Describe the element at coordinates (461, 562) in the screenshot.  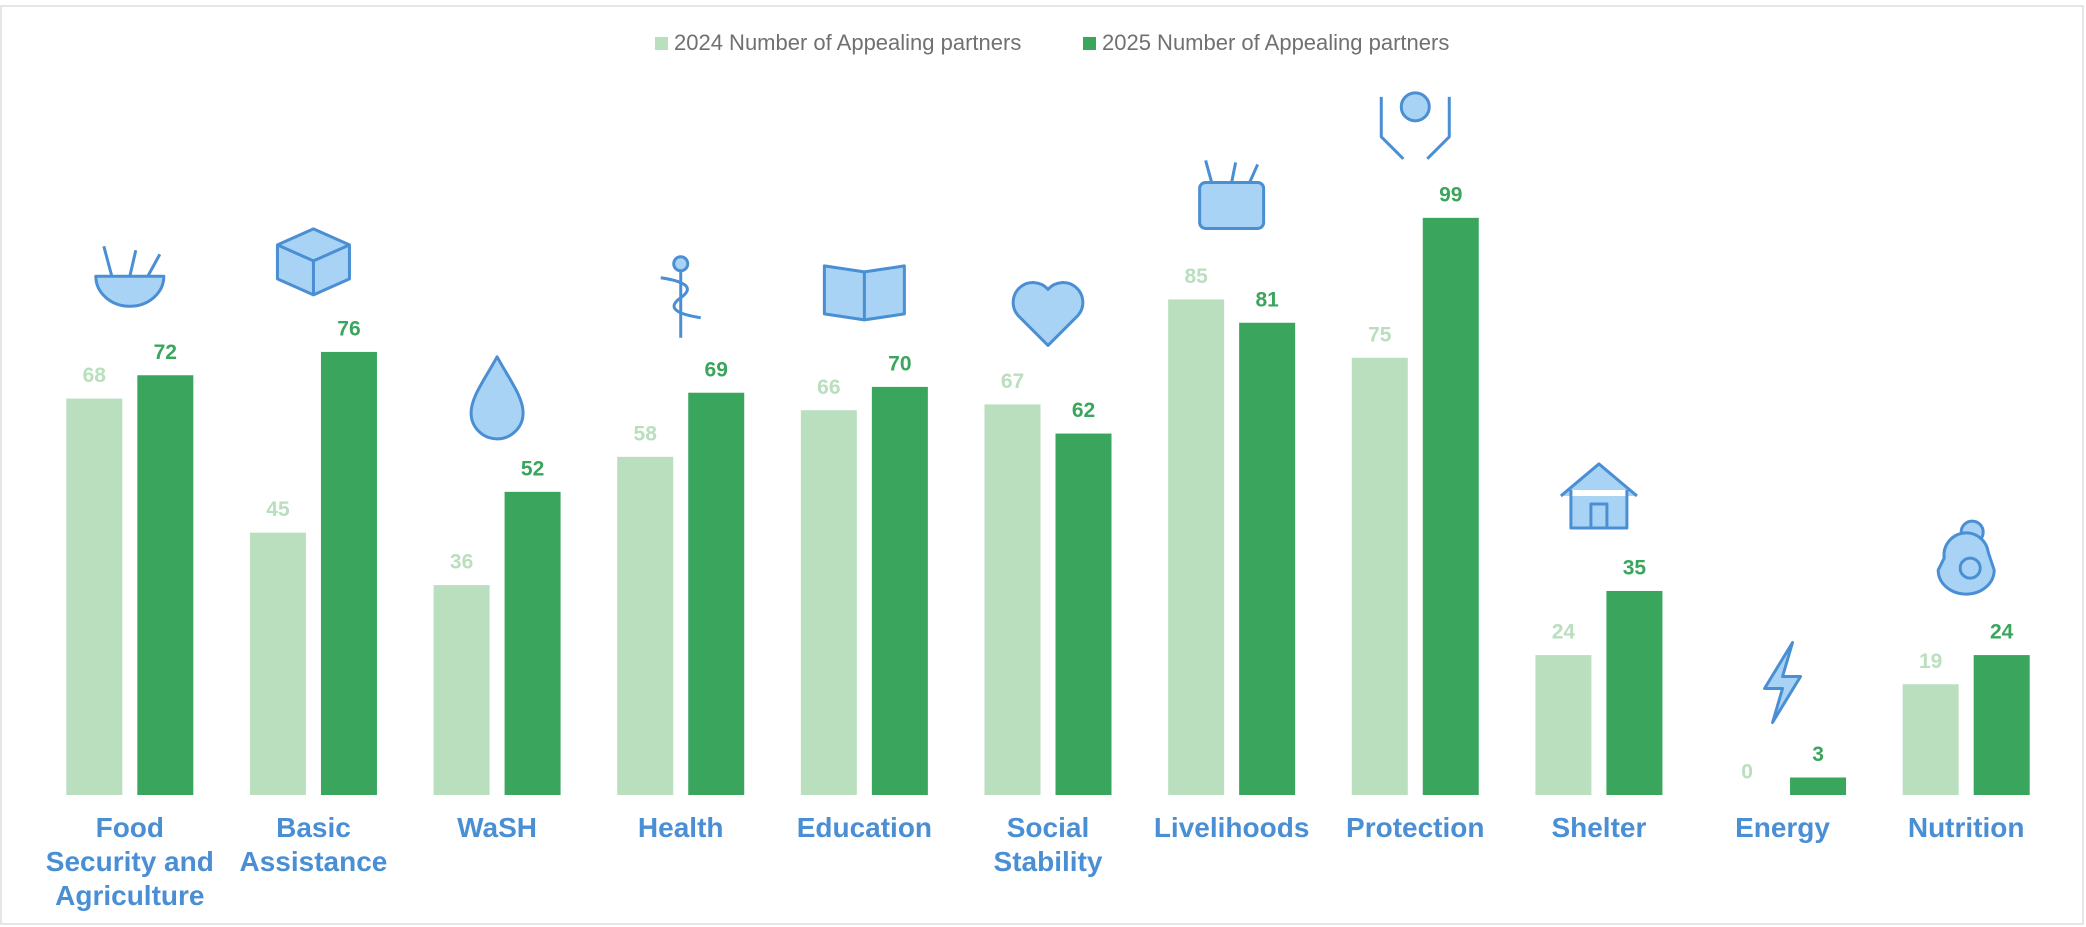
I see `value-label: 36` at that location.